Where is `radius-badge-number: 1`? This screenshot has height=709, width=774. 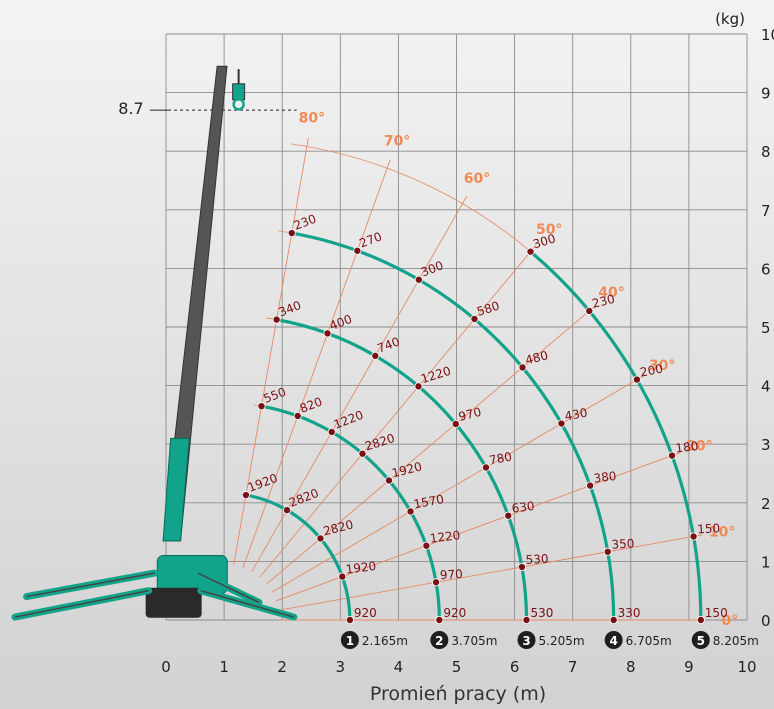
radius-badge-number: 1 is located at coordinates (350, 641).